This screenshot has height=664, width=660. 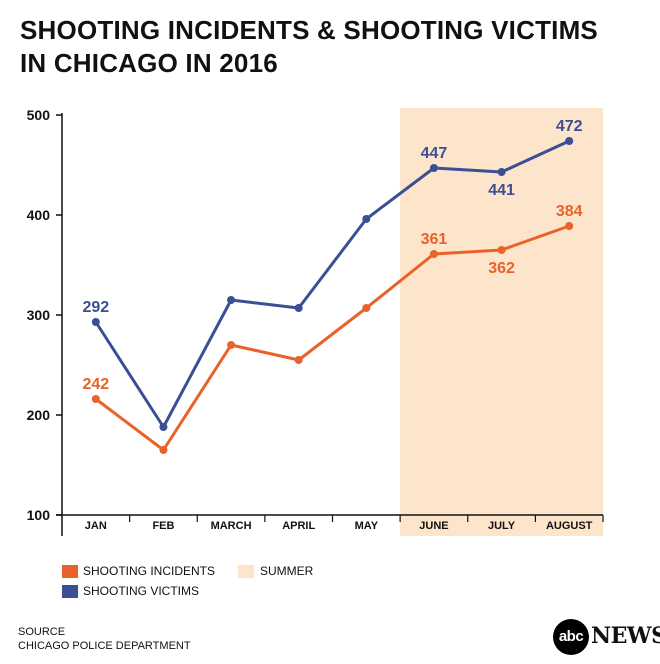 I want to click on x-tick-label: MARCH, so click(x=231, y=526).